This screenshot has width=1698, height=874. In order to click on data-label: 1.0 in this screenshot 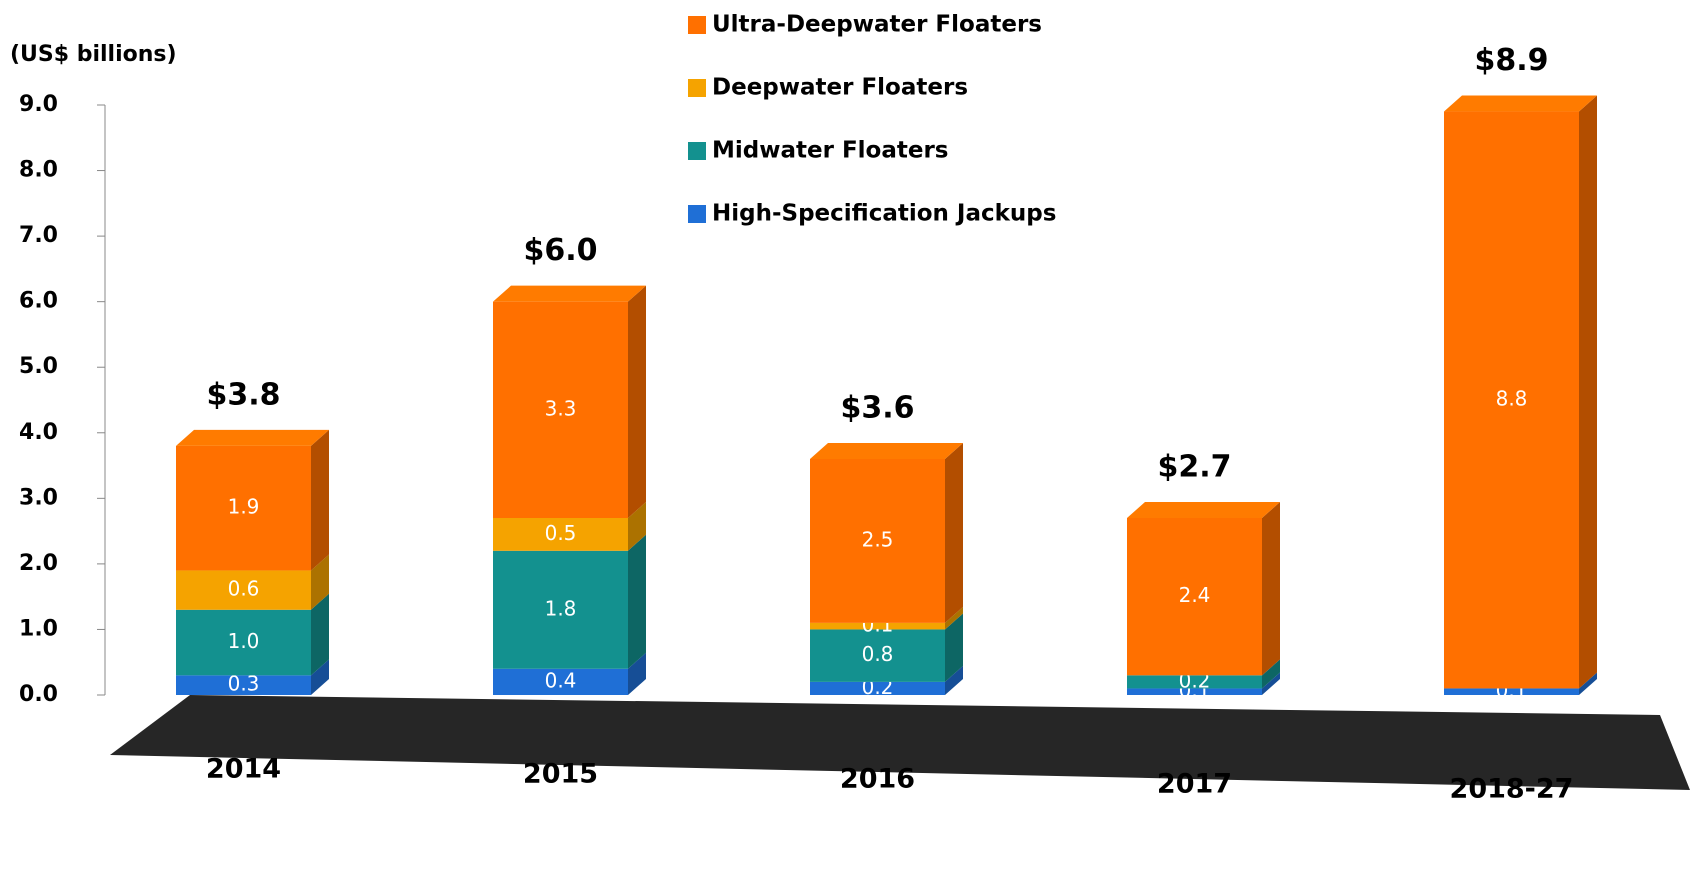, I will do `click(244, 641)`.